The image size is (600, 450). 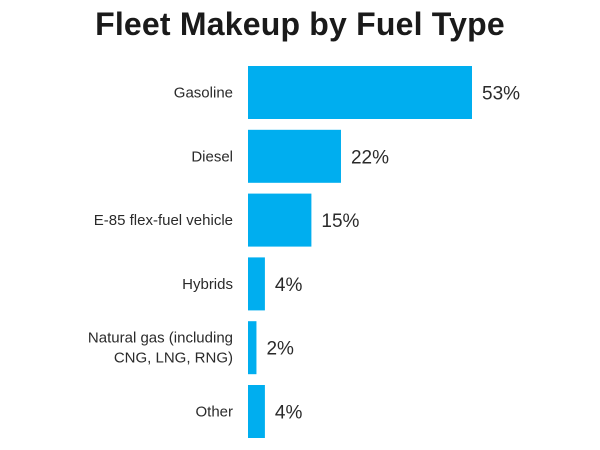 What do you see at coordinates (280, 349) in the screenshot?
I see `value-label: 2%` at bounding box center [280, 349].